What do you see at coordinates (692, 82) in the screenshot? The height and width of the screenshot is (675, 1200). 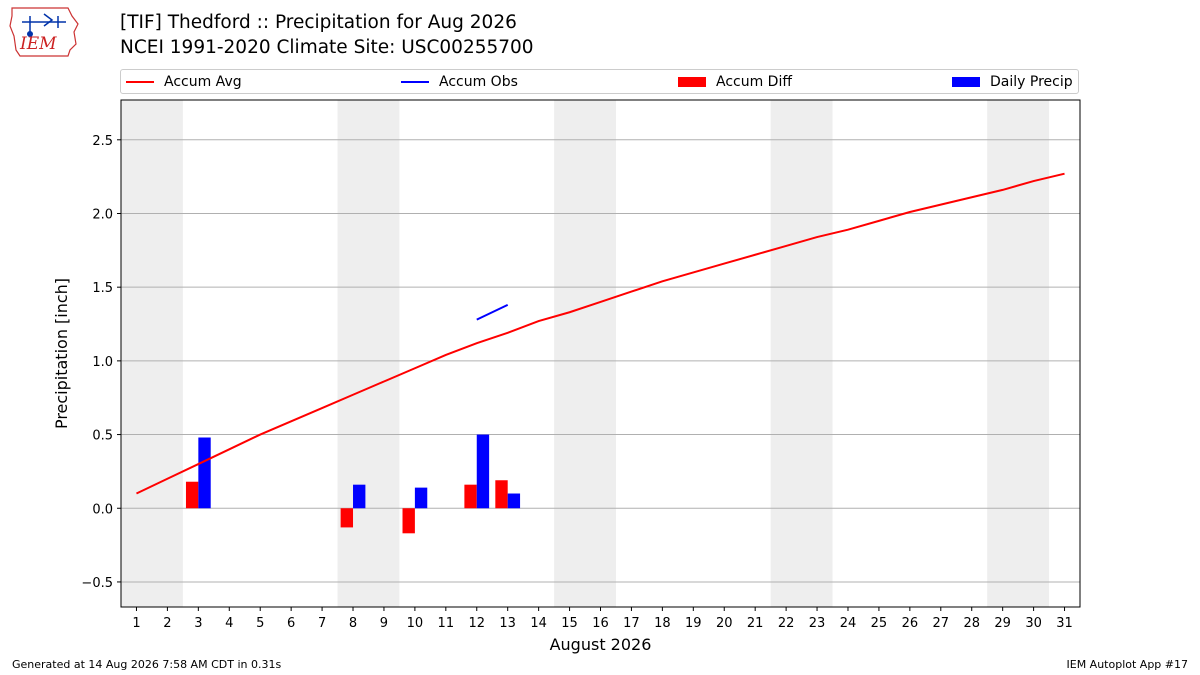 I see `legend-diff-patch-icon` at bounding box center [692, 82].